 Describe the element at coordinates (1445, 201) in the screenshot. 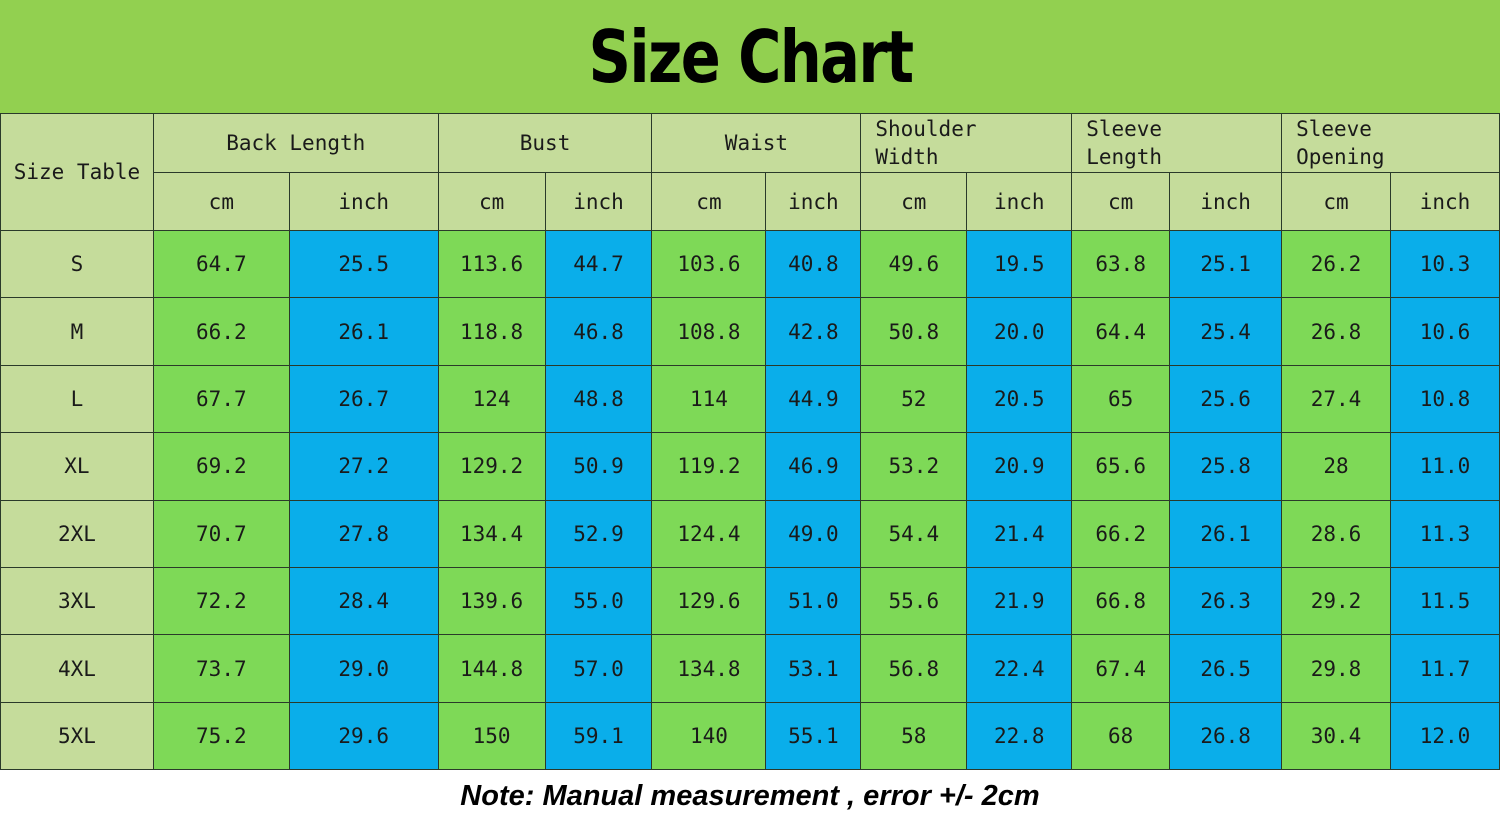

I see `unit-header-sleeve-opening-inch: inch` at that location.